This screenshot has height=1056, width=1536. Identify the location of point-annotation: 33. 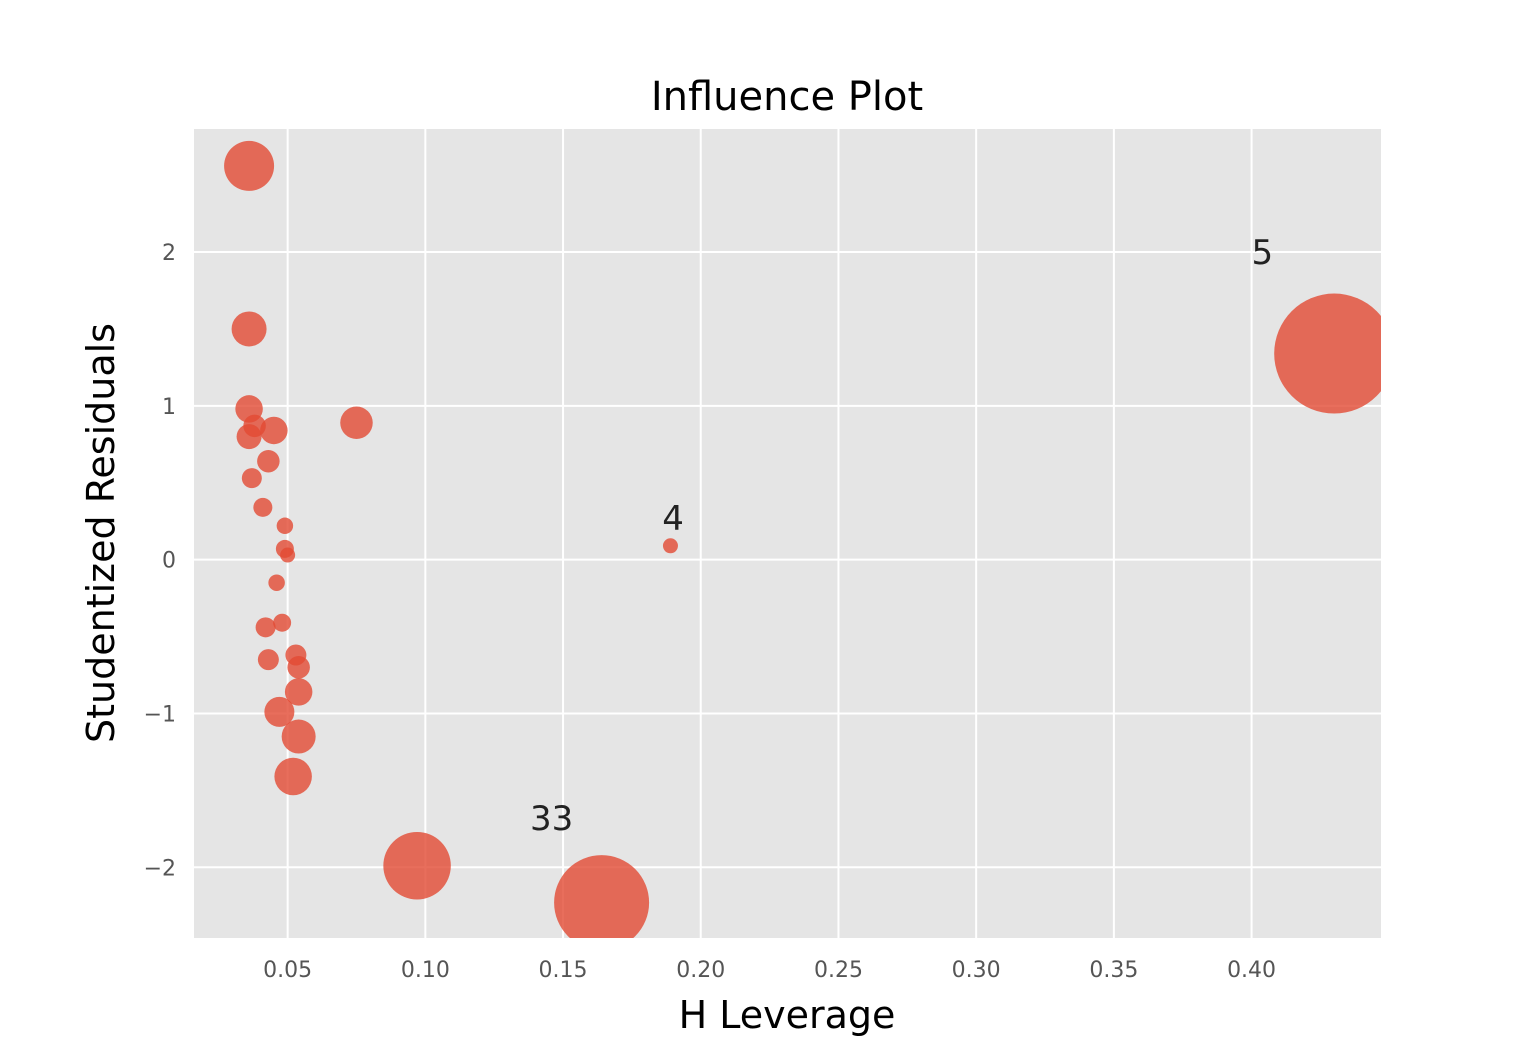
(551, 819).